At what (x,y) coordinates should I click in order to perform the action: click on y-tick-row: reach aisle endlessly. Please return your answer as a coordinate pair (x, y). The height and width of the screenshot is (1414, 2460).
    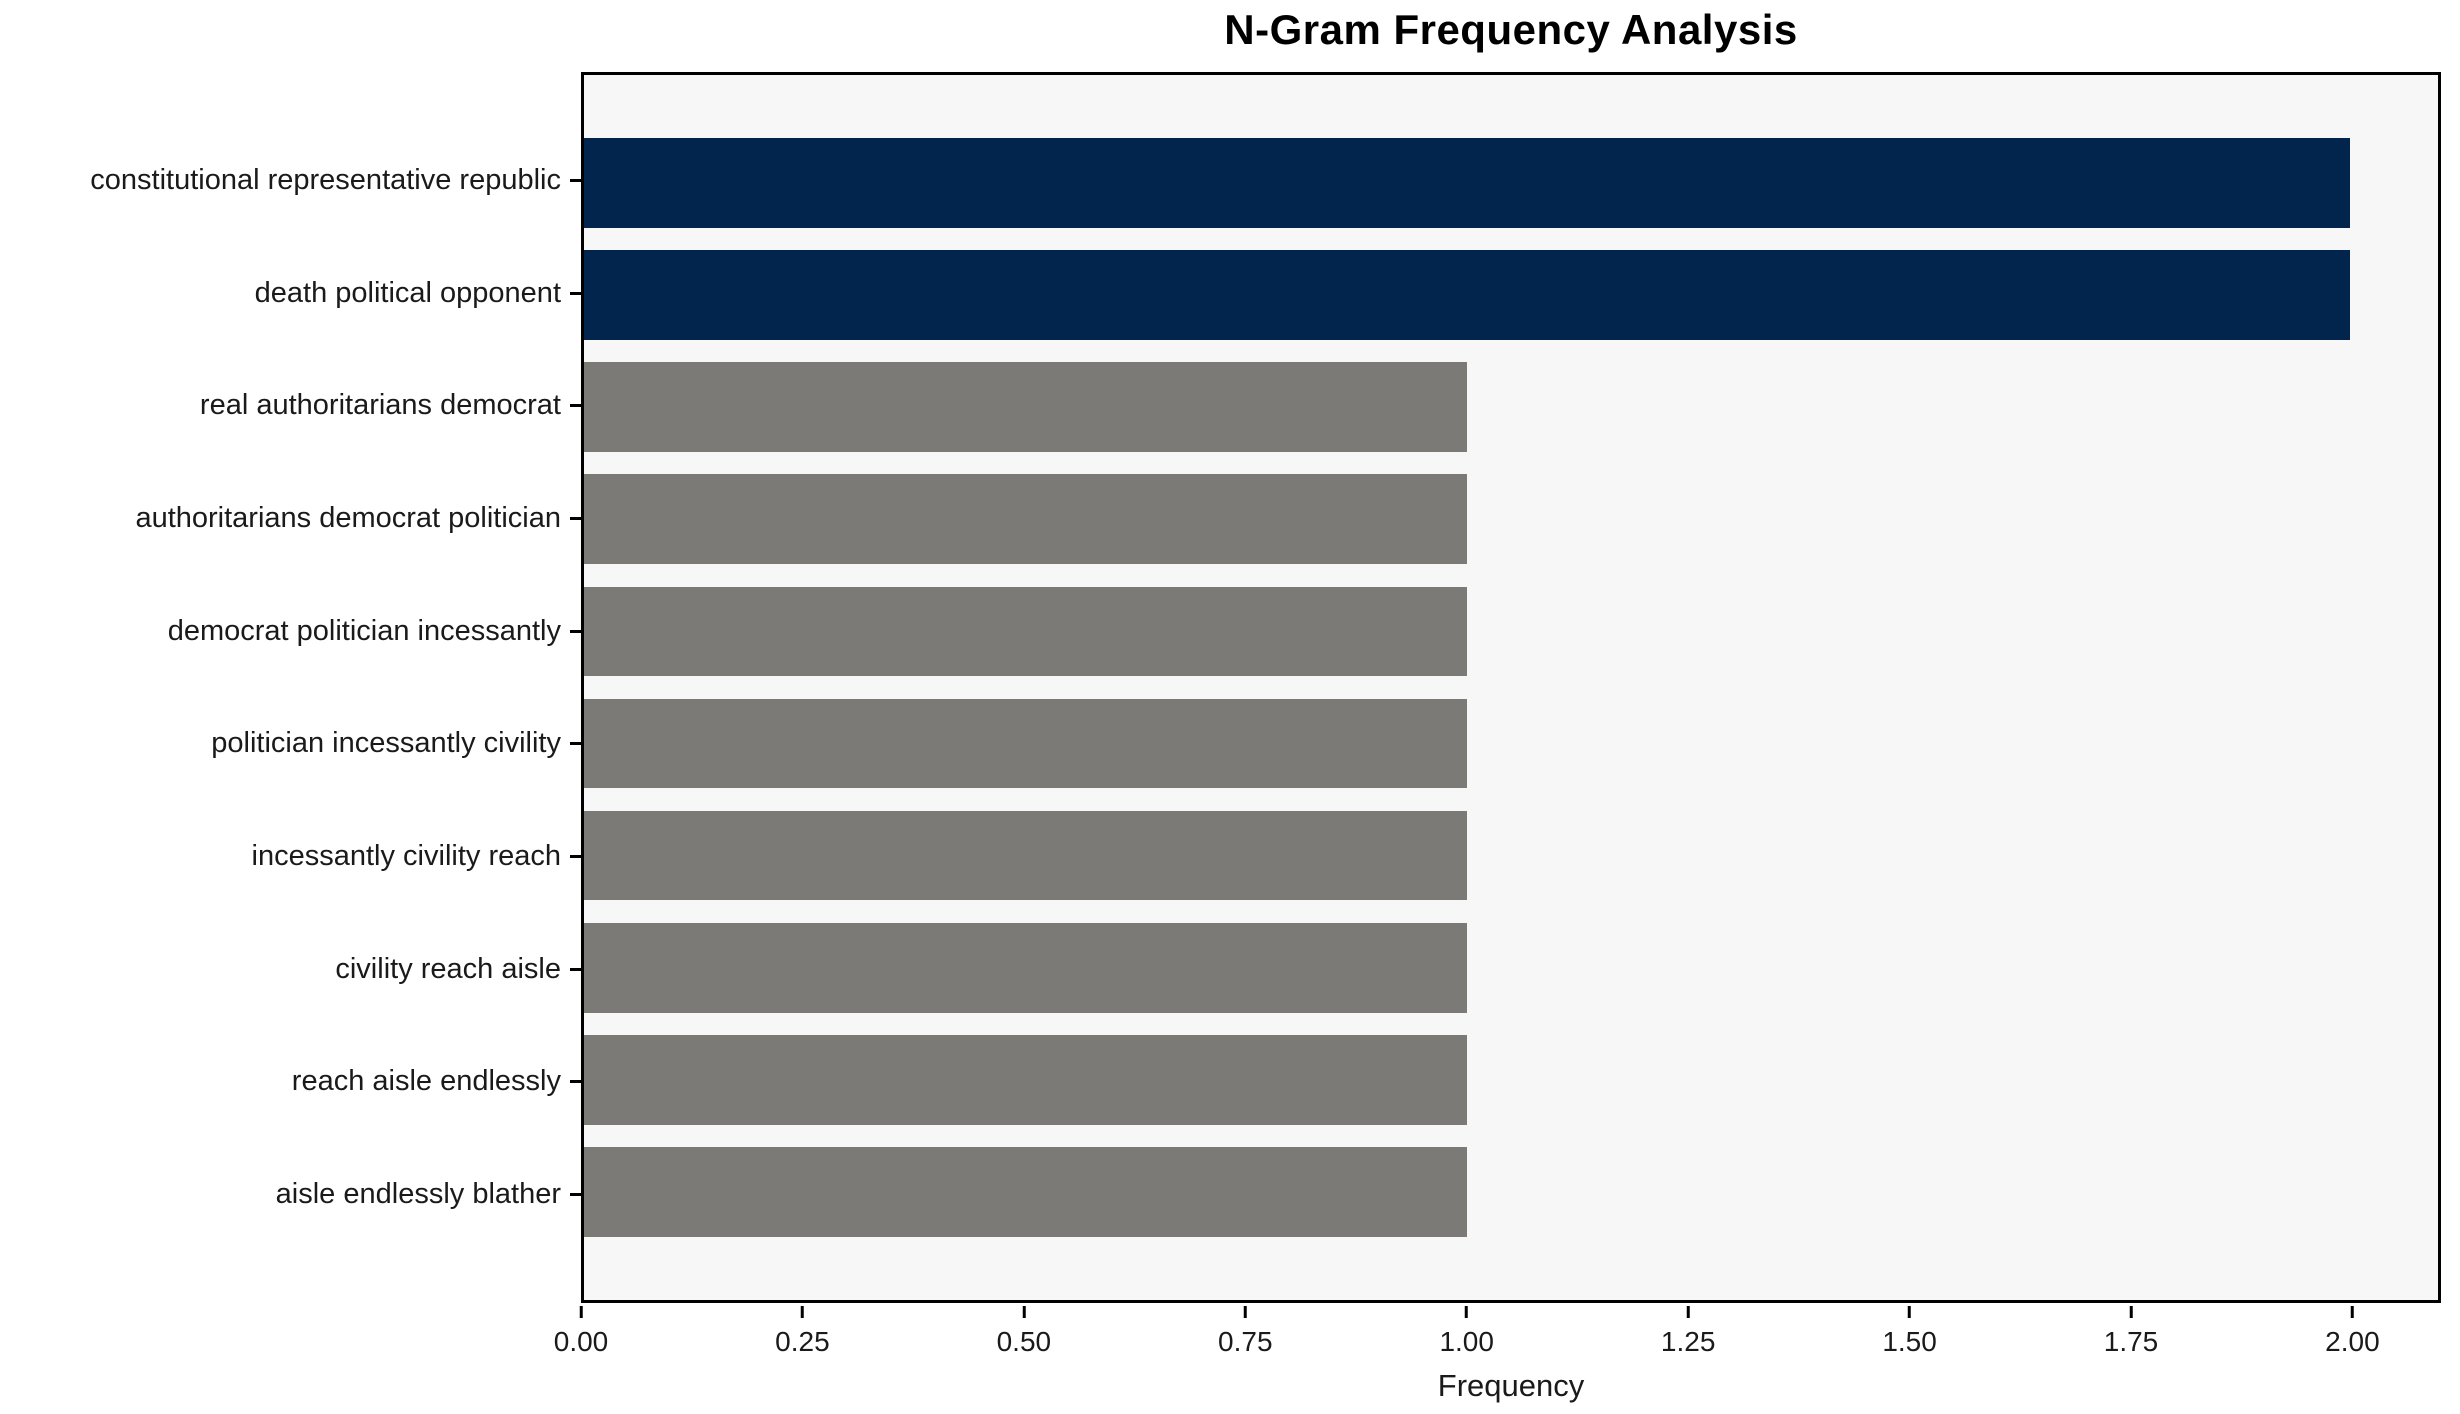
    Looking at the image, I should click on (290, 1082).